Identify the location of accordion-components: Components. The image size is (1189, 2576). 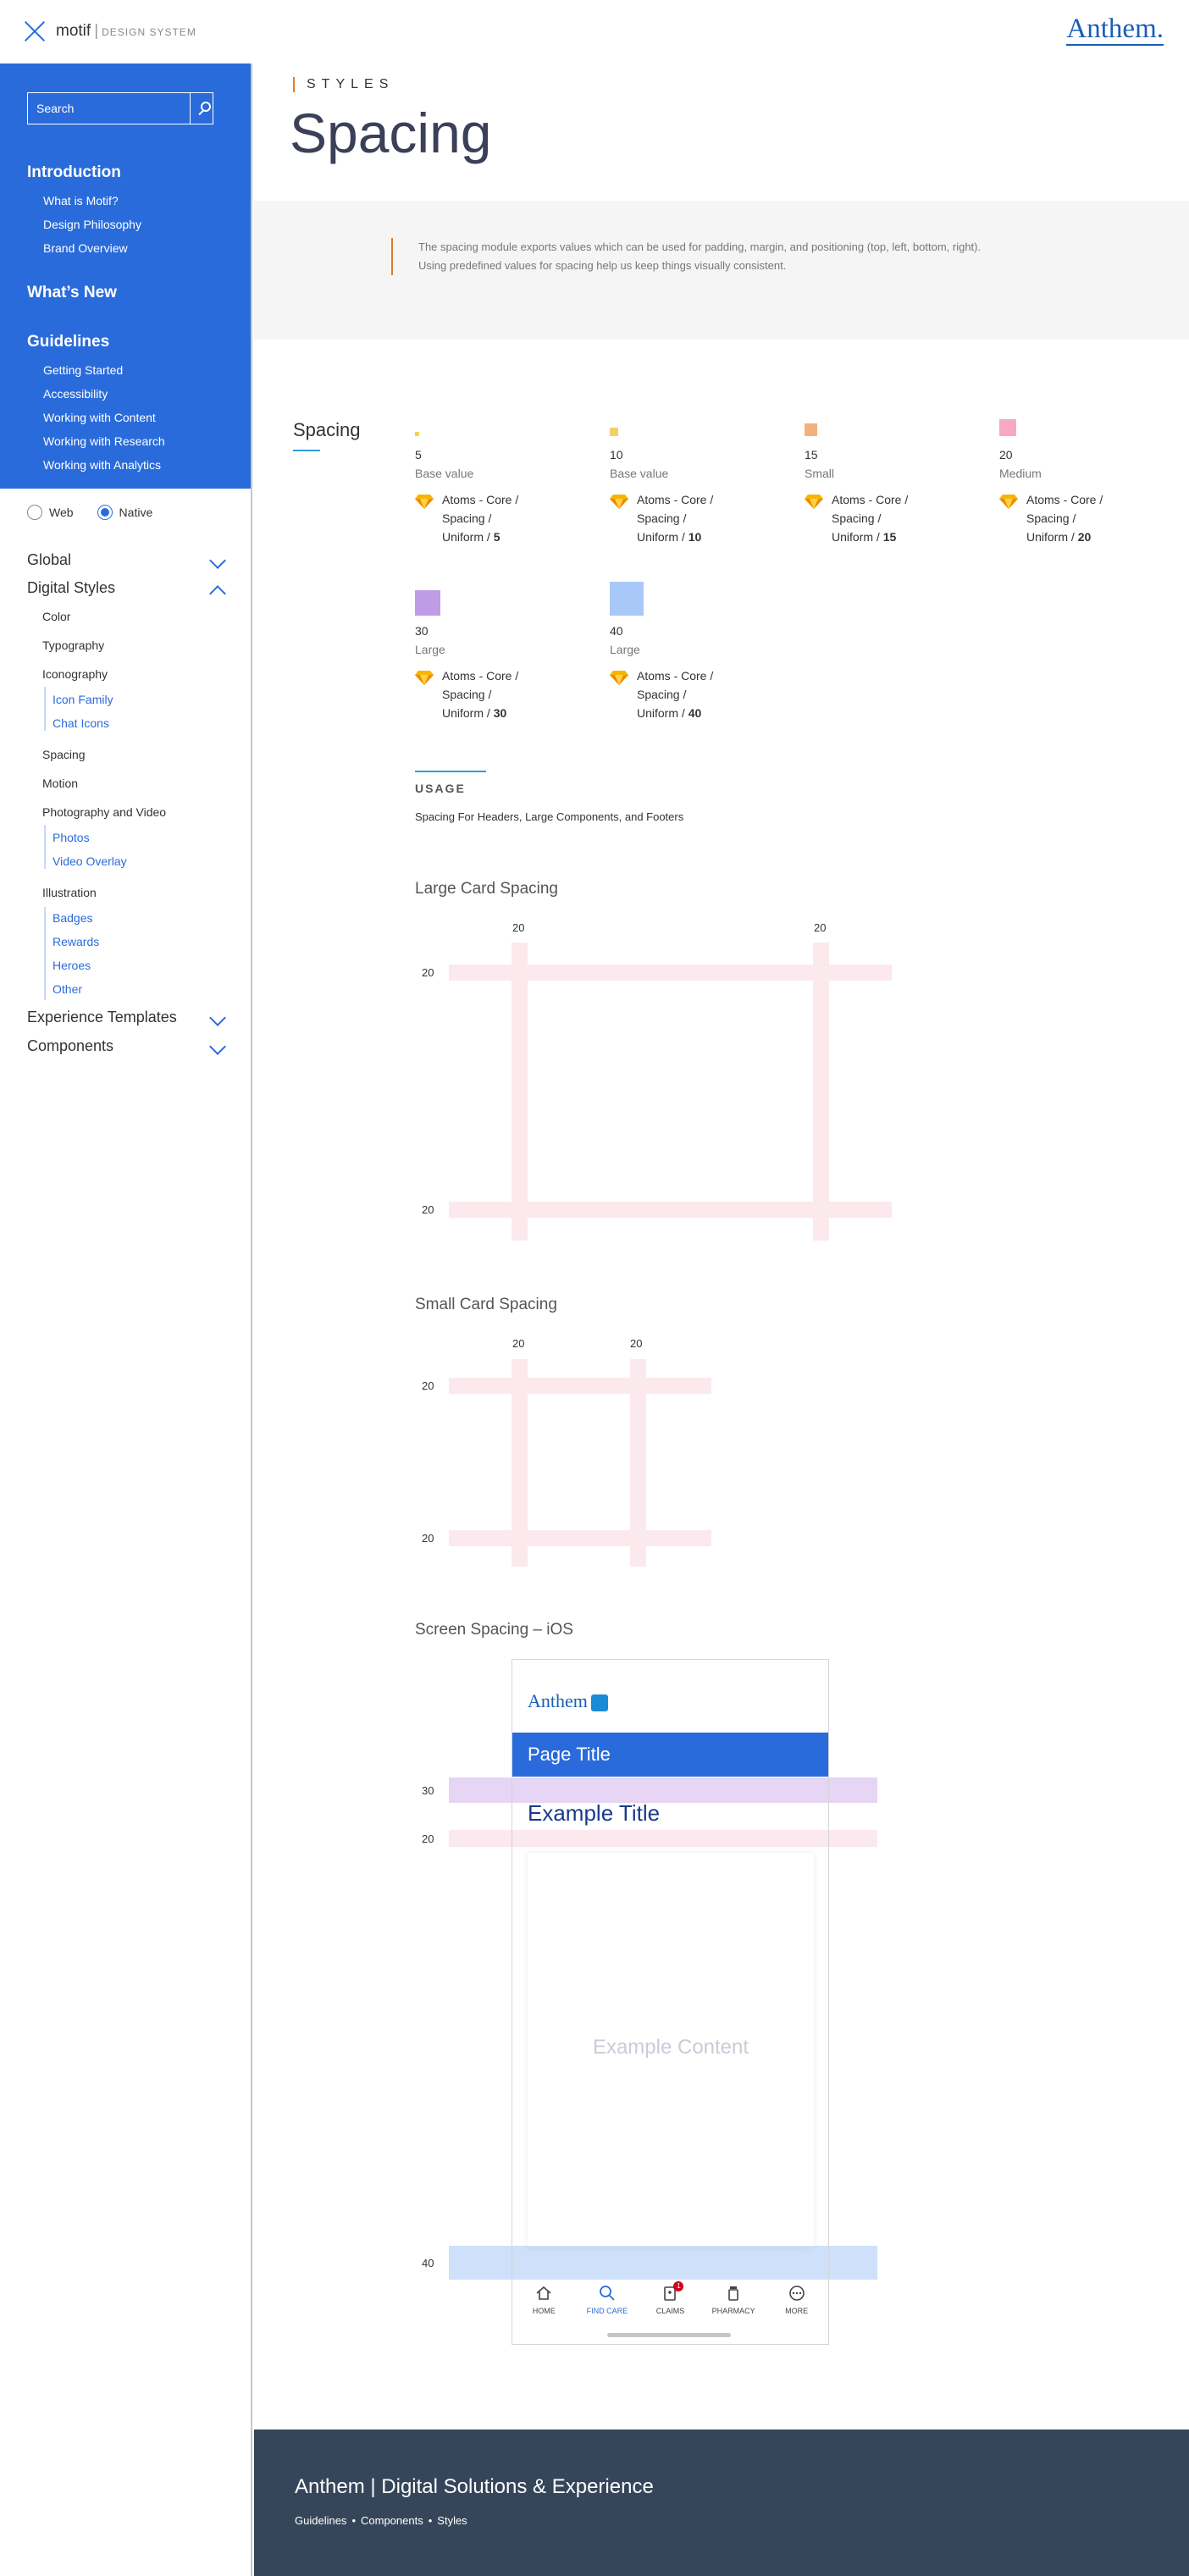
(126, 1046).